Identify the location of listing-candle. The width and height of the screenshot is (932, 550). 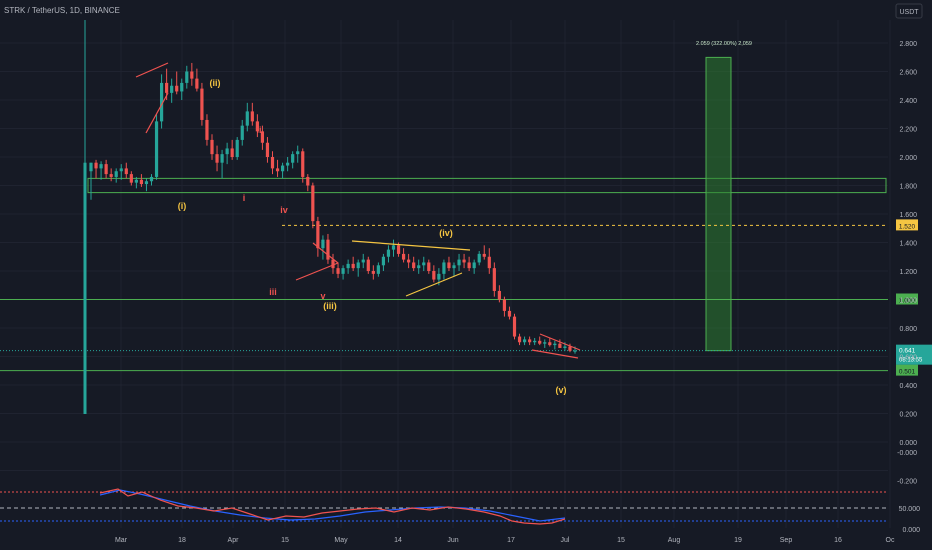
(85, 288).